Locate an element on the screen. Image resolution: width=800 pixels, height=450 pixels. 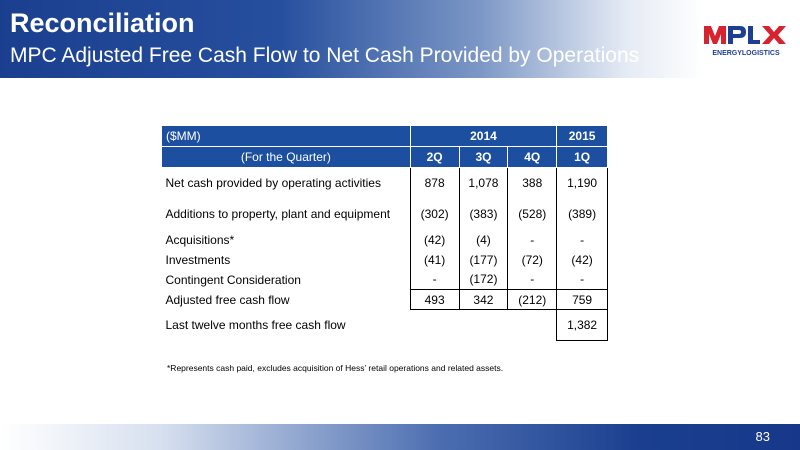
slide-footer: 83 is located at coordinates (400, 437).